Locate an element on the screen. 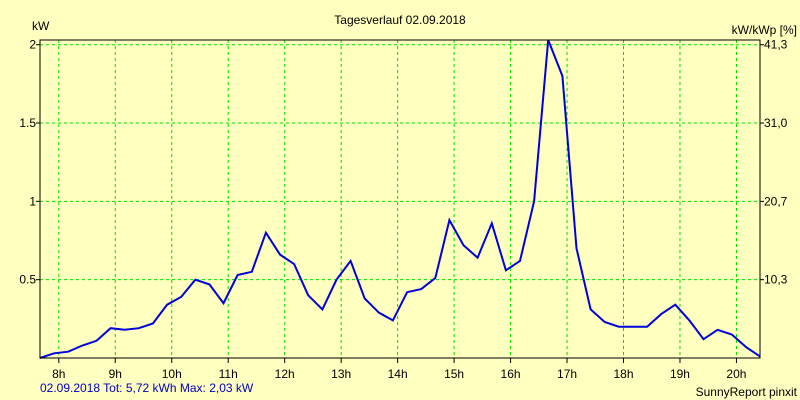  y-tick-label-left: 1 is located at coordinates (32, 201).